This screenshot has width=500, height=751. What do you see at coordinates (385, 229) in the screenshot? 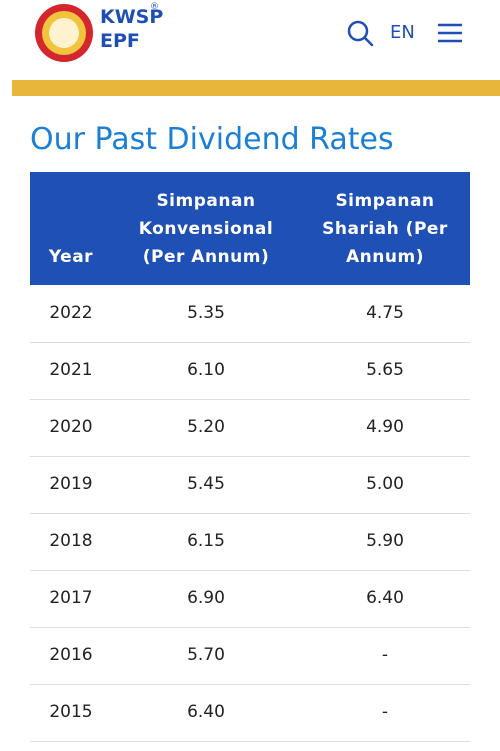
I see `column-header: Simpanan Shariah (Per Annum)` at bounding box center [385, 229].